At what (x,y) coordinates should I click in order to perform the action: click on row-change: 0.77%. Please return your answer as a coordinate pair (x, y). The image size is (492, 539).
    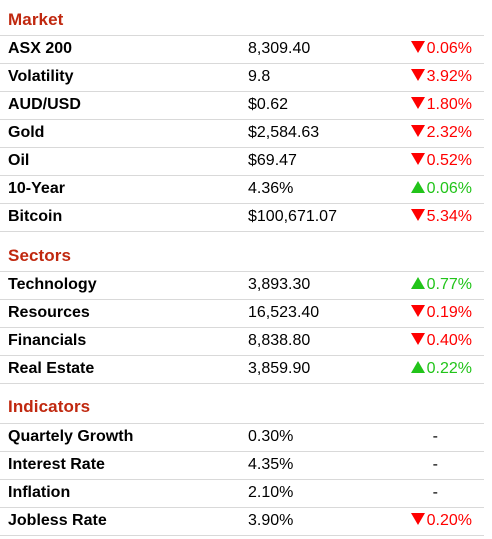
    Looking at the image, I should click on (441, 285).